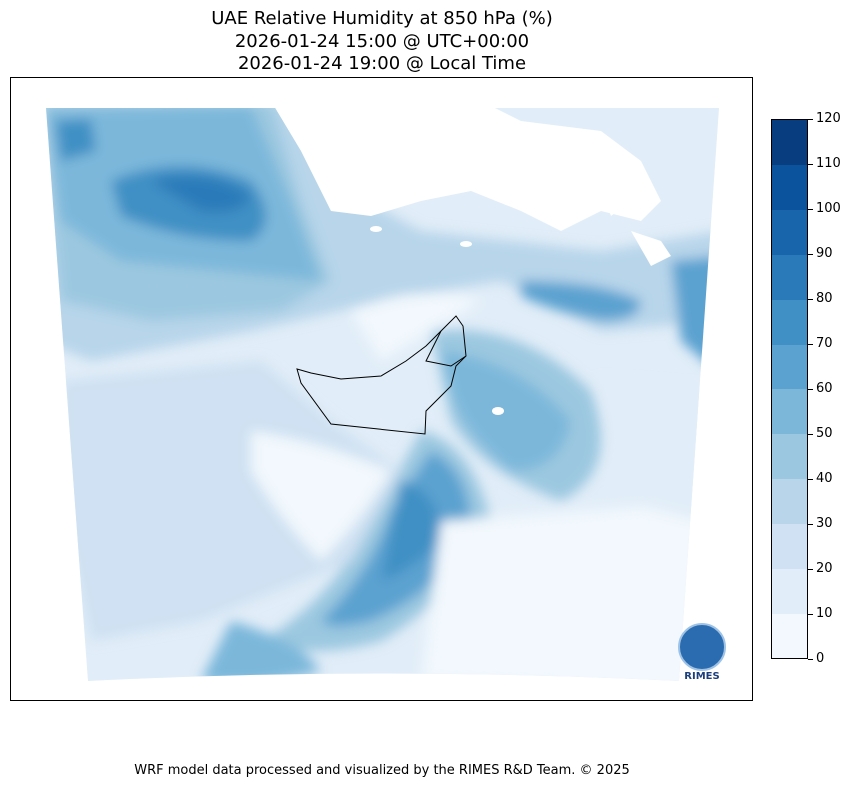 This screenshot has width=844, height=788. What do you see at coordinates (824, 388) in the screenshot?
I see `colorbar-tick-label: 60` at bounding box center [824, 388].